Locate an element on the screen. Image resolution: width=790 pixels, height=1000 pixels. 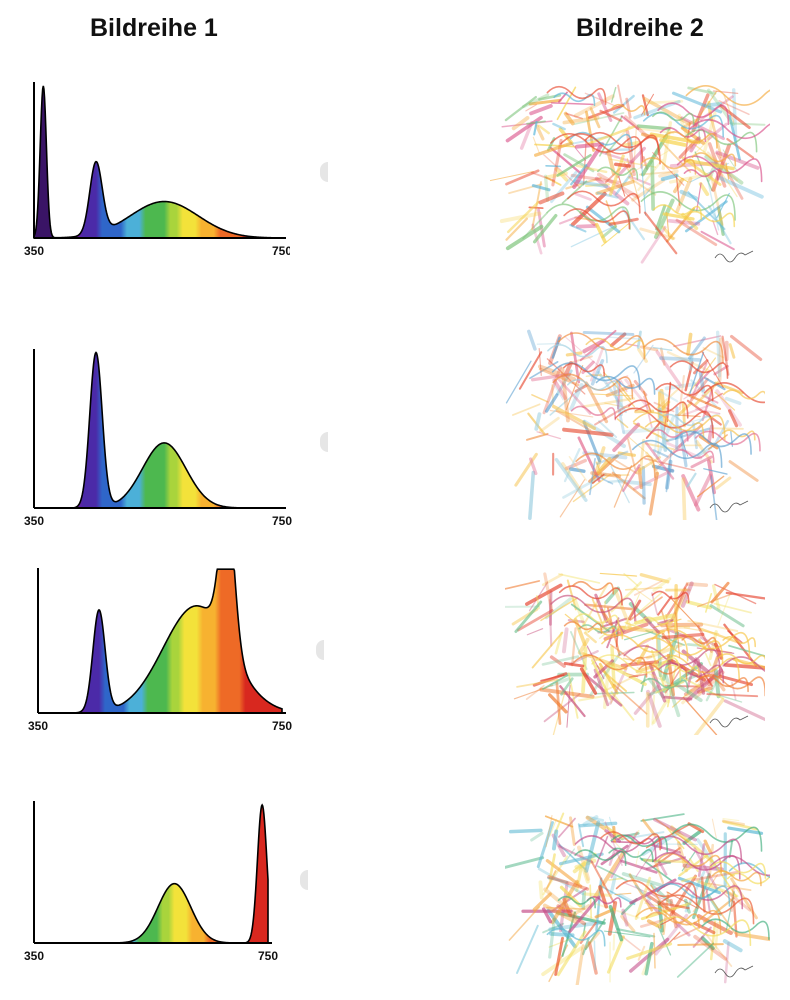
spectrum-svg-3: 350 750 is located at coordinates (160, 650).